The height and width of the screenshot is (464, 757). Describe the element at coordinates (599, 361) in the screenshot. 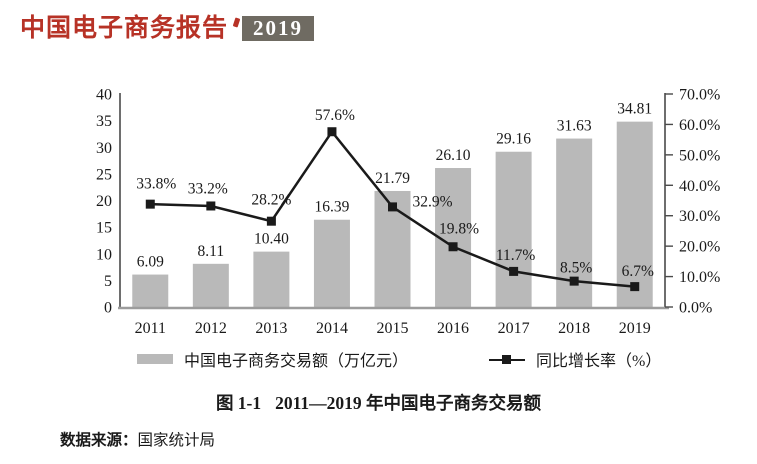

I see `legend-line-label: 同比增长率（%）` at that location.